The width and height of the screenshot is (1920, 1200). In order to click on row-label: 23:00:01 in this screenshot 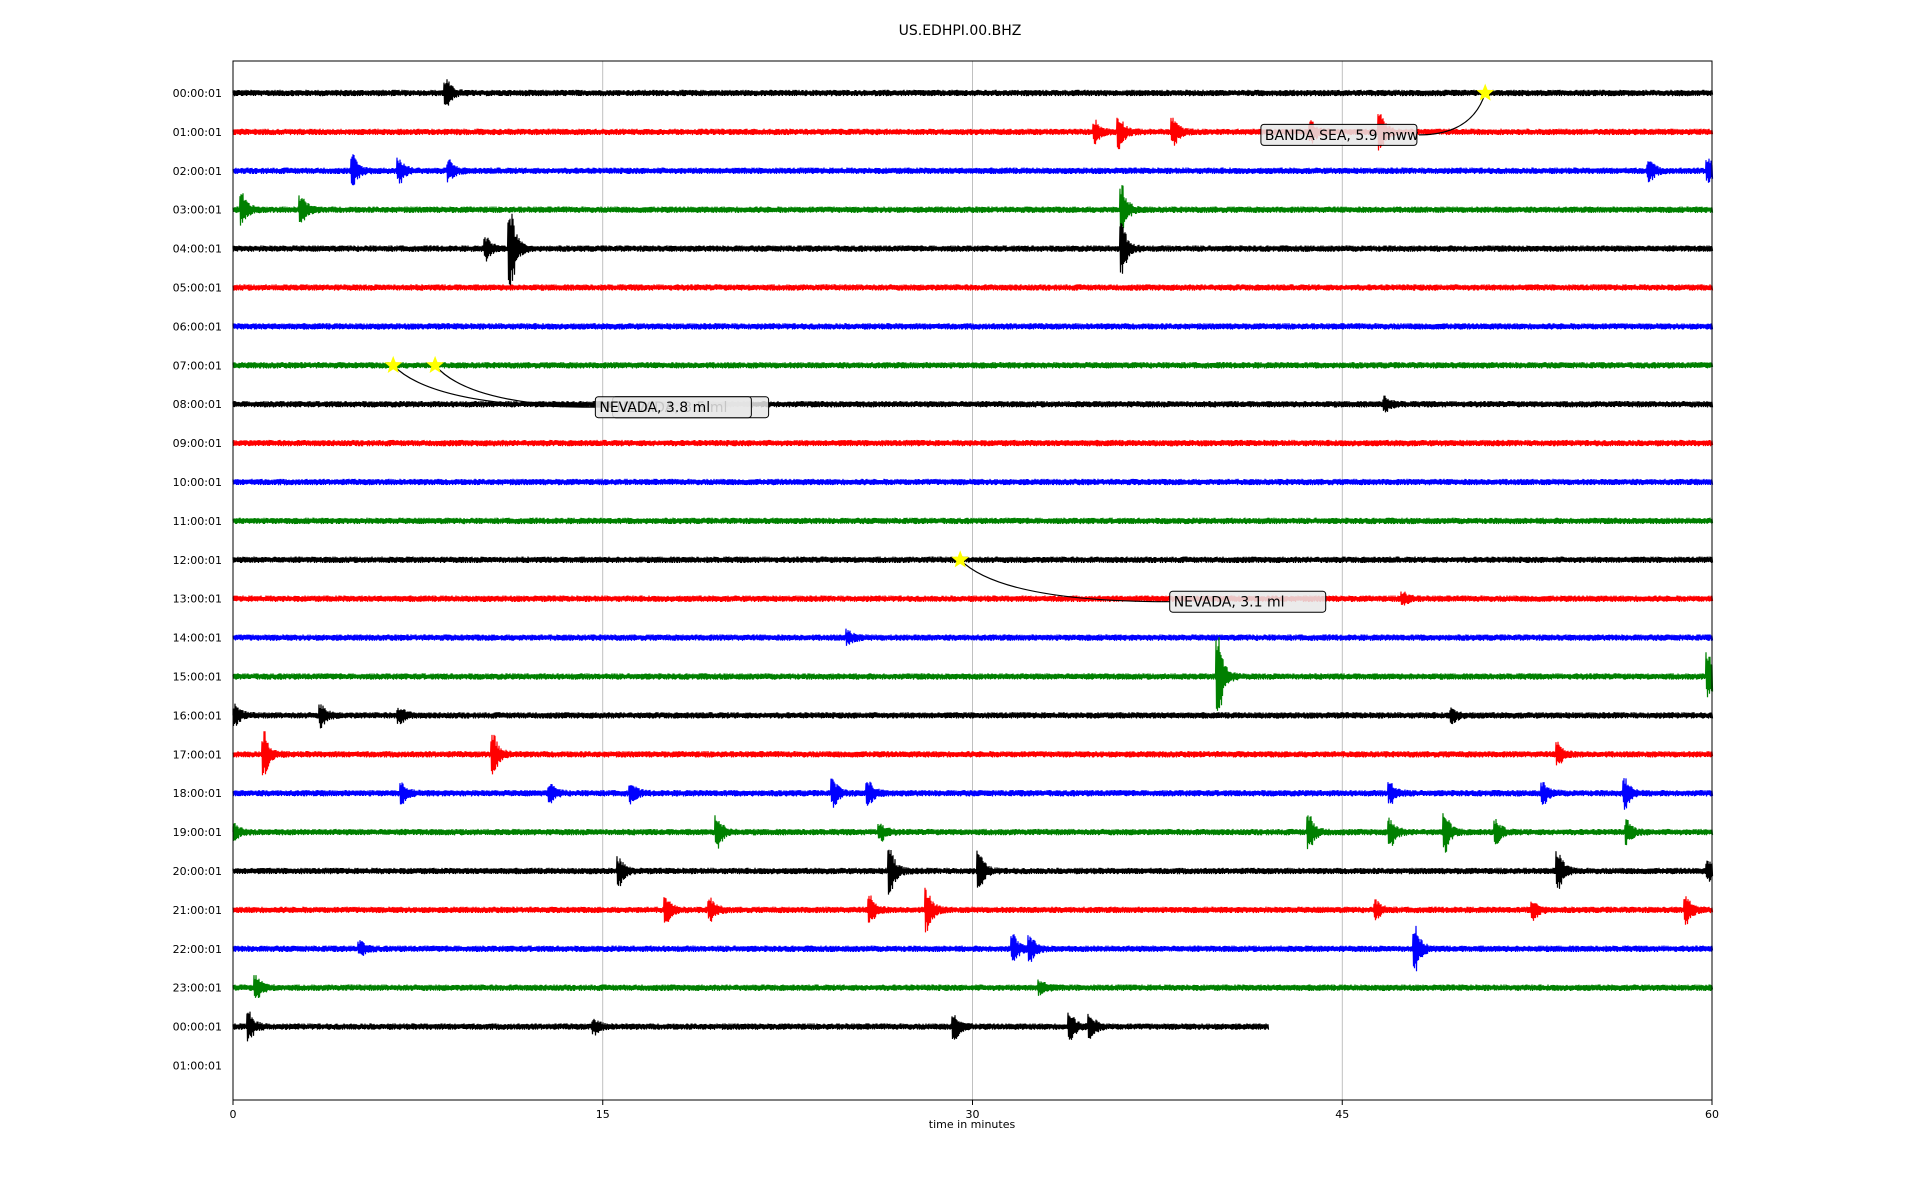, I will do `click(197, 988)`.